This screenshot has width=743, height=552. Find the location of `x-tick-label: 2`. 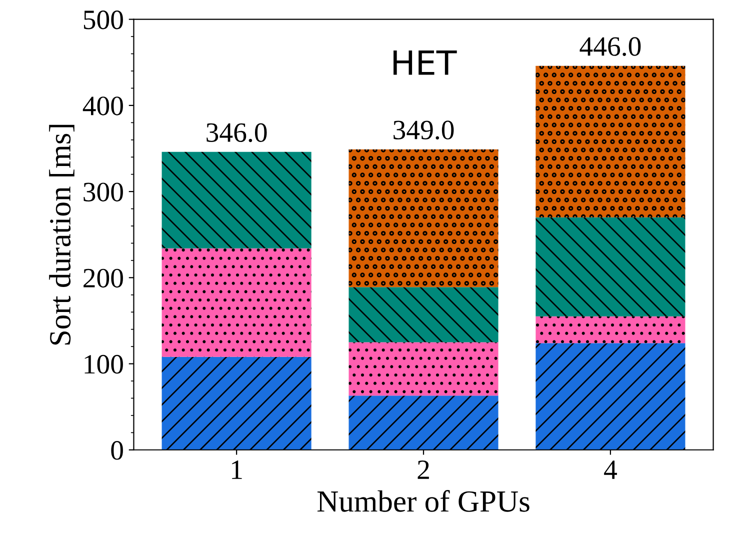

x-tick-label: 2 is located at coordinates (423, 469).